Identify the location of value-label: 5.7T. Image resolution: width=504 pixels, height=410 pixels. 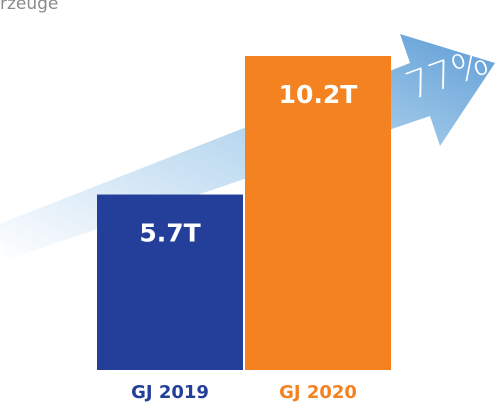
(169, 233).